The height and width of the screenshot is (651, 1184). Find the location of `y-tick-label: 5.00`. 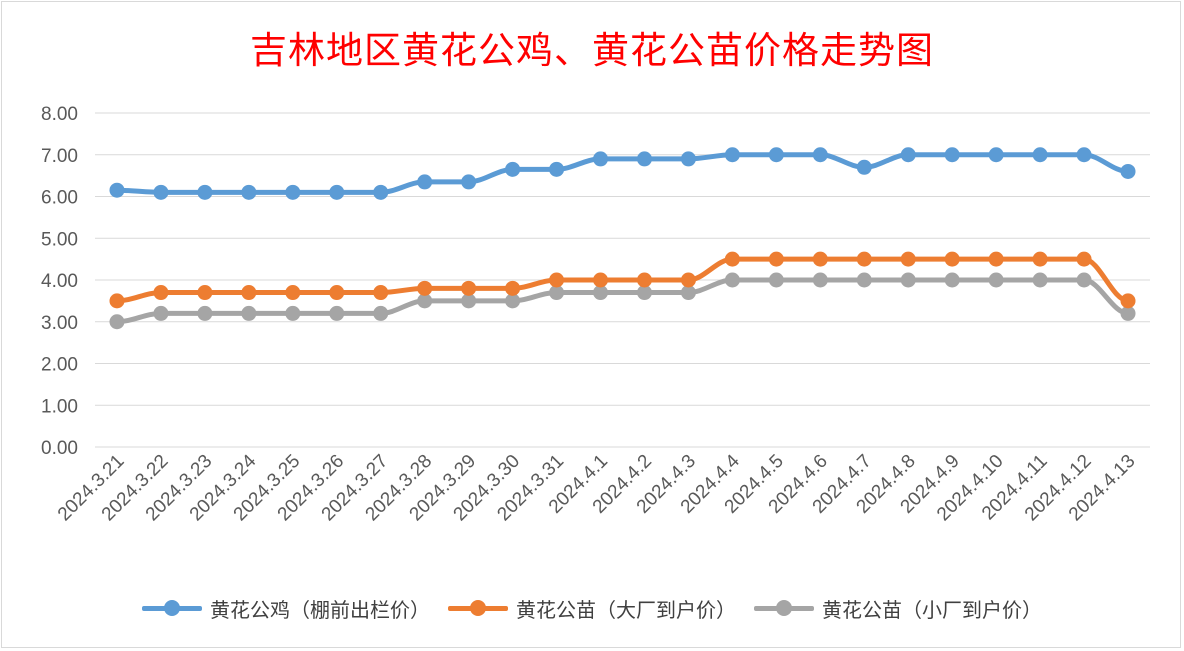

y-tick-label: 5.00 is located at coordinates (59, 239).